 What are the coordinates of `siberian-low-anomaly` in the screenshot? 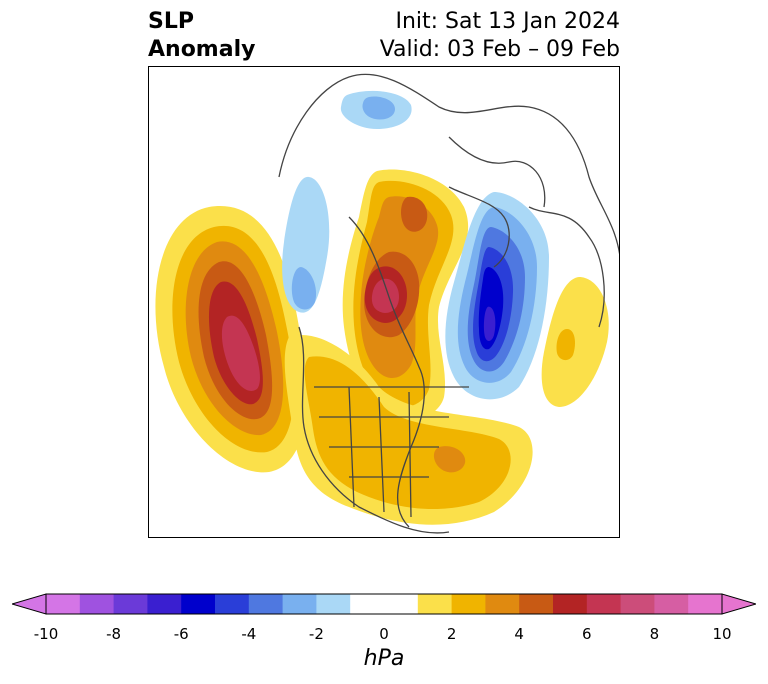 It's located at (347, 201).